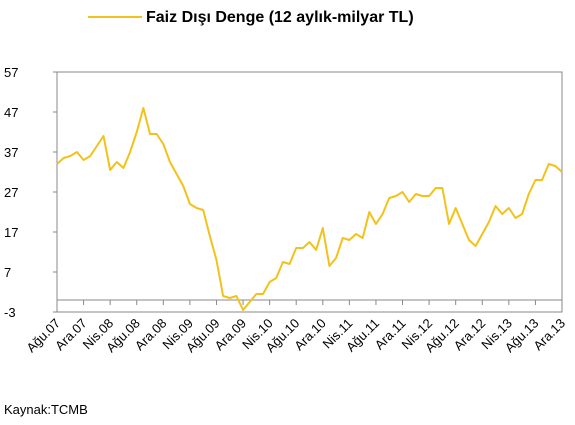  What do you see at coordinates (280, 17) in the screenshot?
I see `legend-label: Faiz Dışı Denge (12 aylık-milyar TL)` at bounding box center [280, 17].